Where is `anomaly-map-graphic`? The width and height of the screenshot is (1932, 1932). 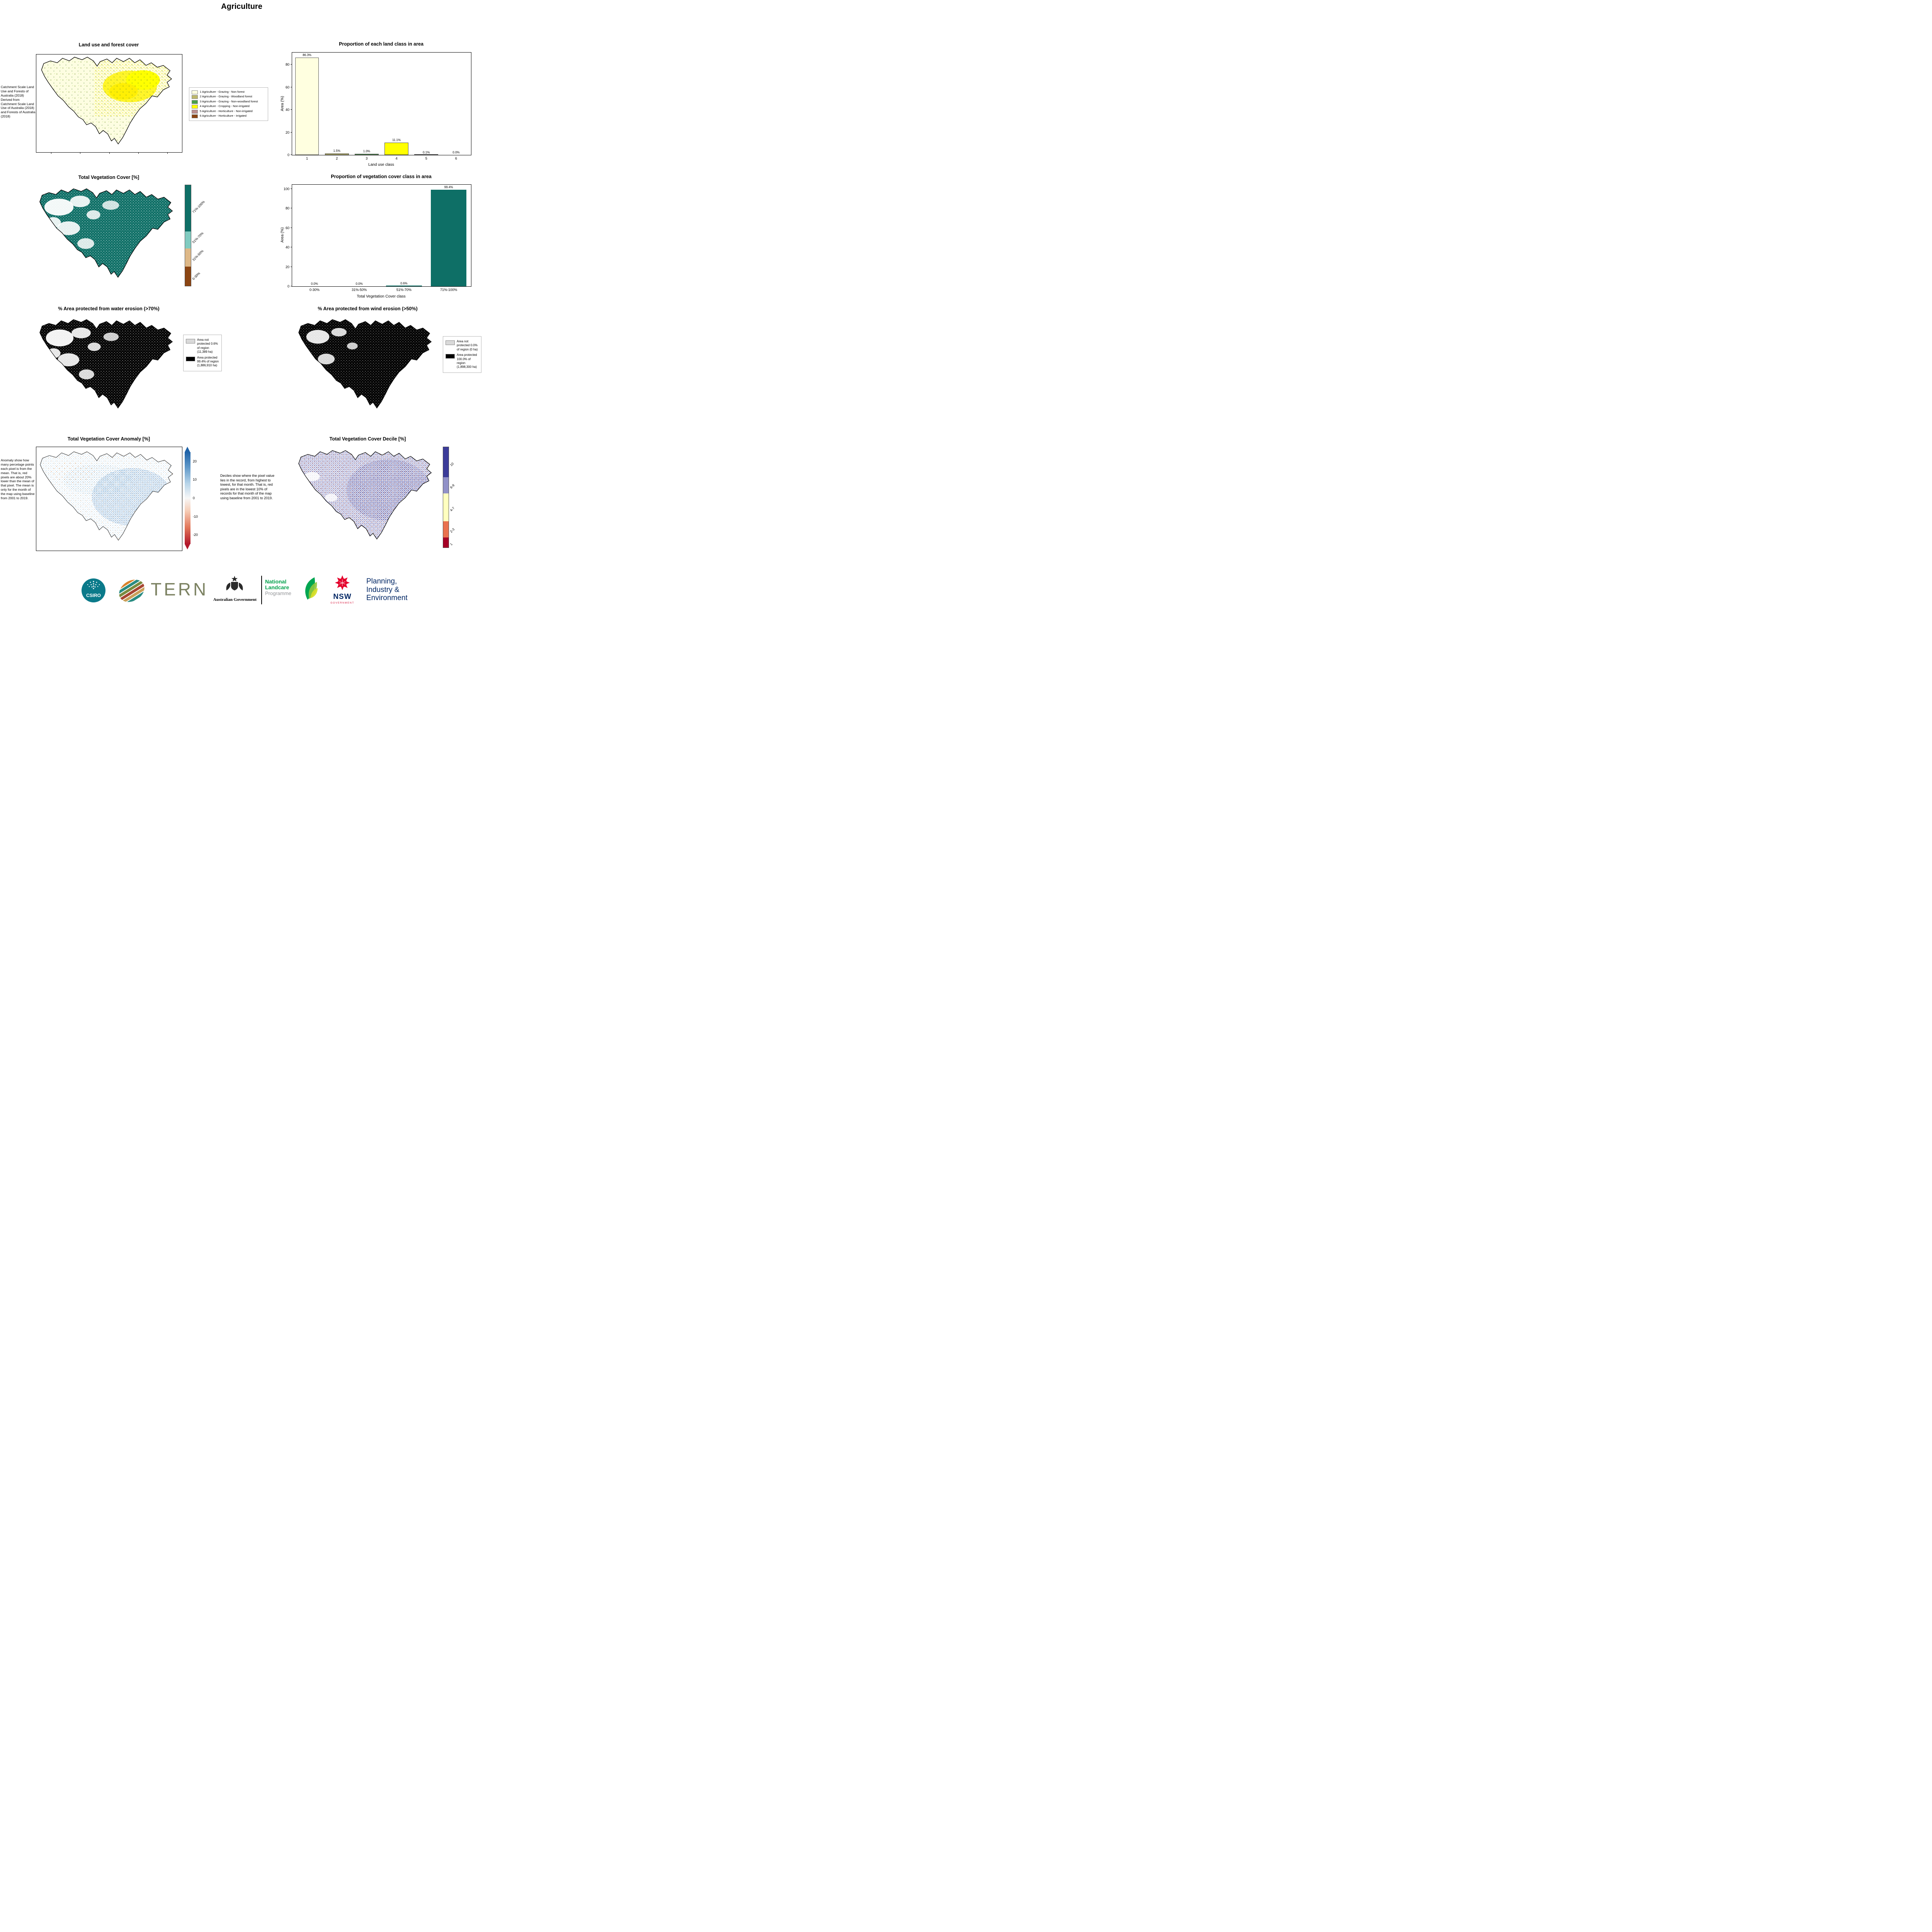
anomaly-map-graphic is located at coordinates (106, 496).